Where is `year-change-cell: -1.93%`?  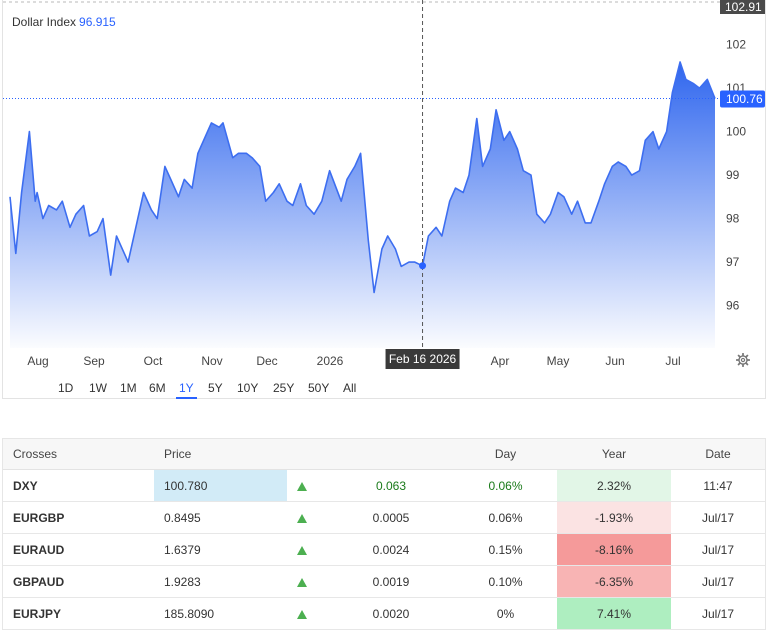 year-change-cell: -1.93% is located at coordinates (614, 517).